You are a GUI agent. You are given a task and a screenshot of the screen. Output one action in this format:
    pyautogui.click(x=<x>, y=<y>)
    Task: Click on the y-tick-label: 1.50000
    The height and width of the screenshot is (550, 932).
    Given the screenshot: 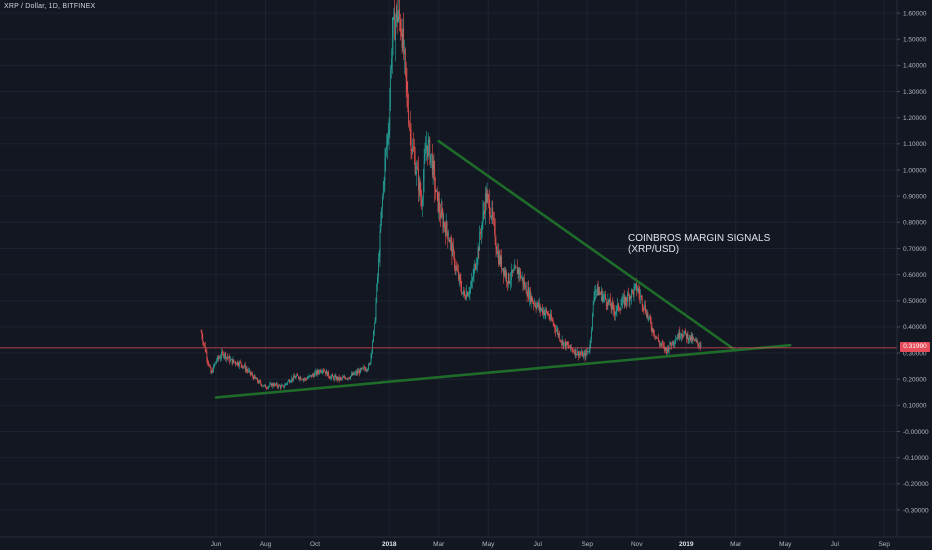 What is the action you would take?
    pyautogui.click(x=915, y=40)
    